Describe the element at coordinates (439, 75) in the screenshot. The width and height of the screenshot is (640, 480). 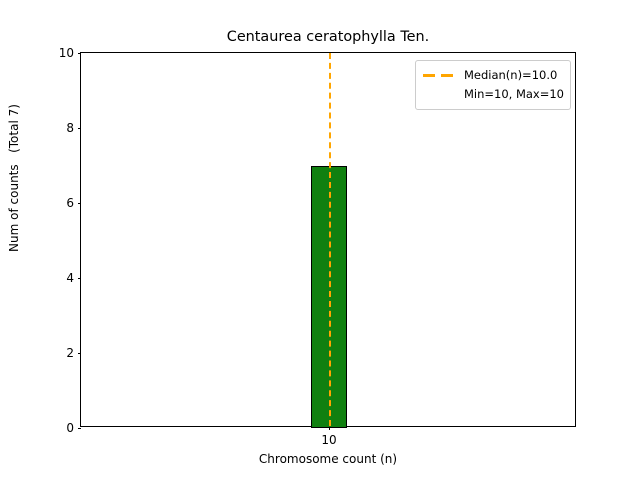
I see `legend-dashed-line-icon` at that location.